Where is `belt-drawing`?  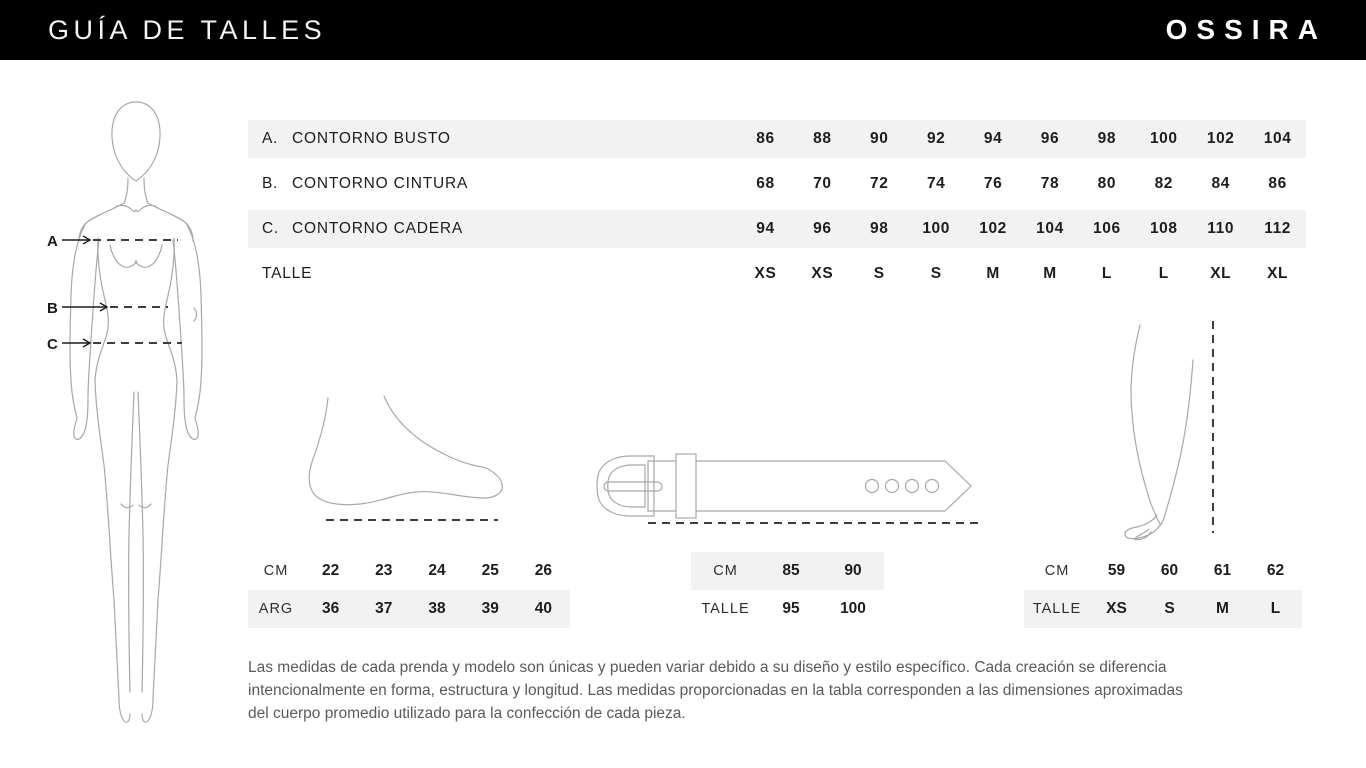 belt-drawing is located at coordinates (788, 488).